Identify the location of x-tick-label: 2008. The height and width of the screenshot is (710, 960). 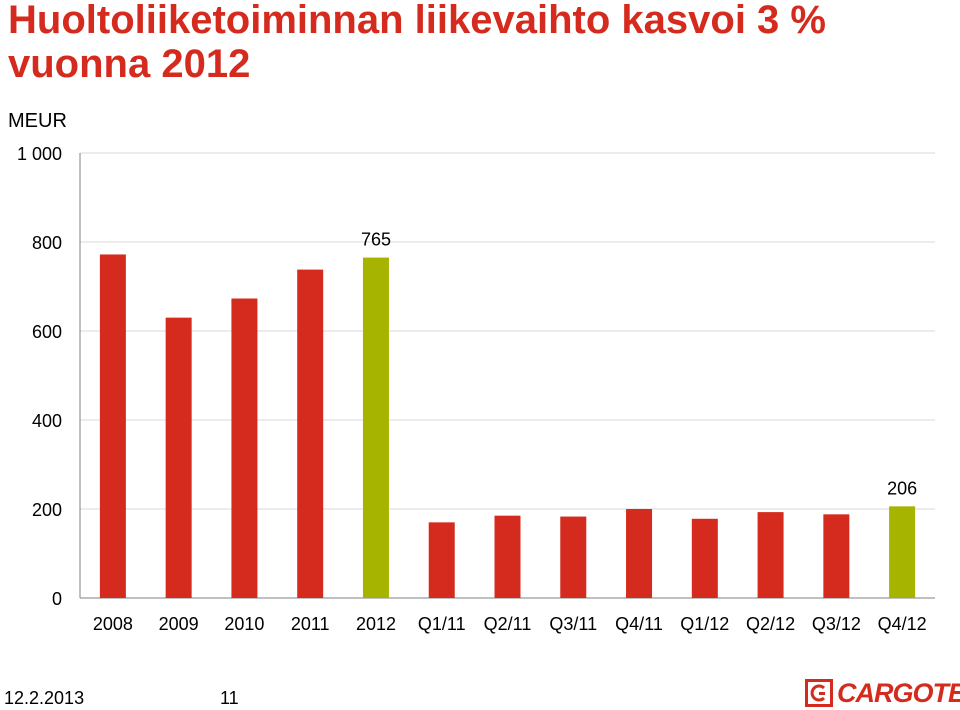
(113, 624).